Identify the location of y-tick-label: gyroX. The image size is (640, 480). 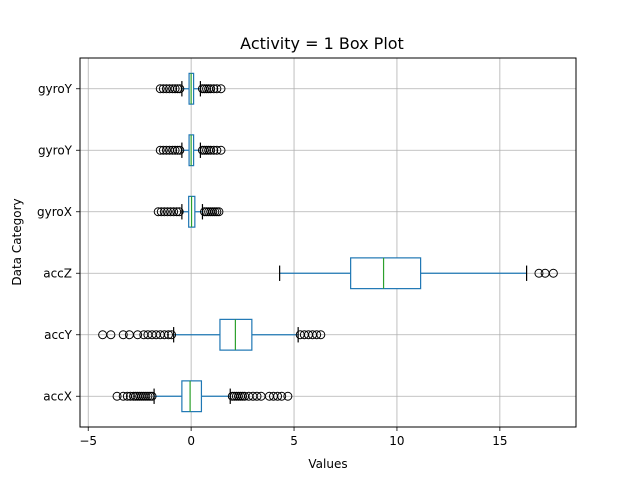
(54, 212).